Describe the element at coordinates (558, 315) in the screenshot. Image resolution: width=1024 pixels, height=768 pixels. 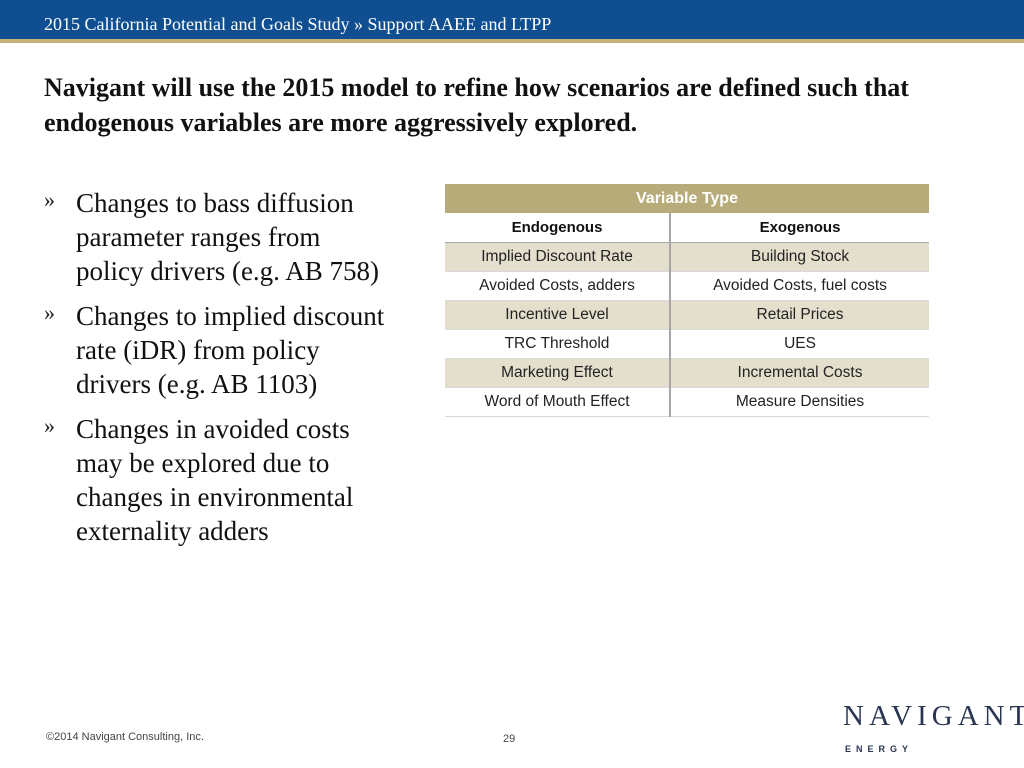
I see `table-cell: Incentive Level` at that location.